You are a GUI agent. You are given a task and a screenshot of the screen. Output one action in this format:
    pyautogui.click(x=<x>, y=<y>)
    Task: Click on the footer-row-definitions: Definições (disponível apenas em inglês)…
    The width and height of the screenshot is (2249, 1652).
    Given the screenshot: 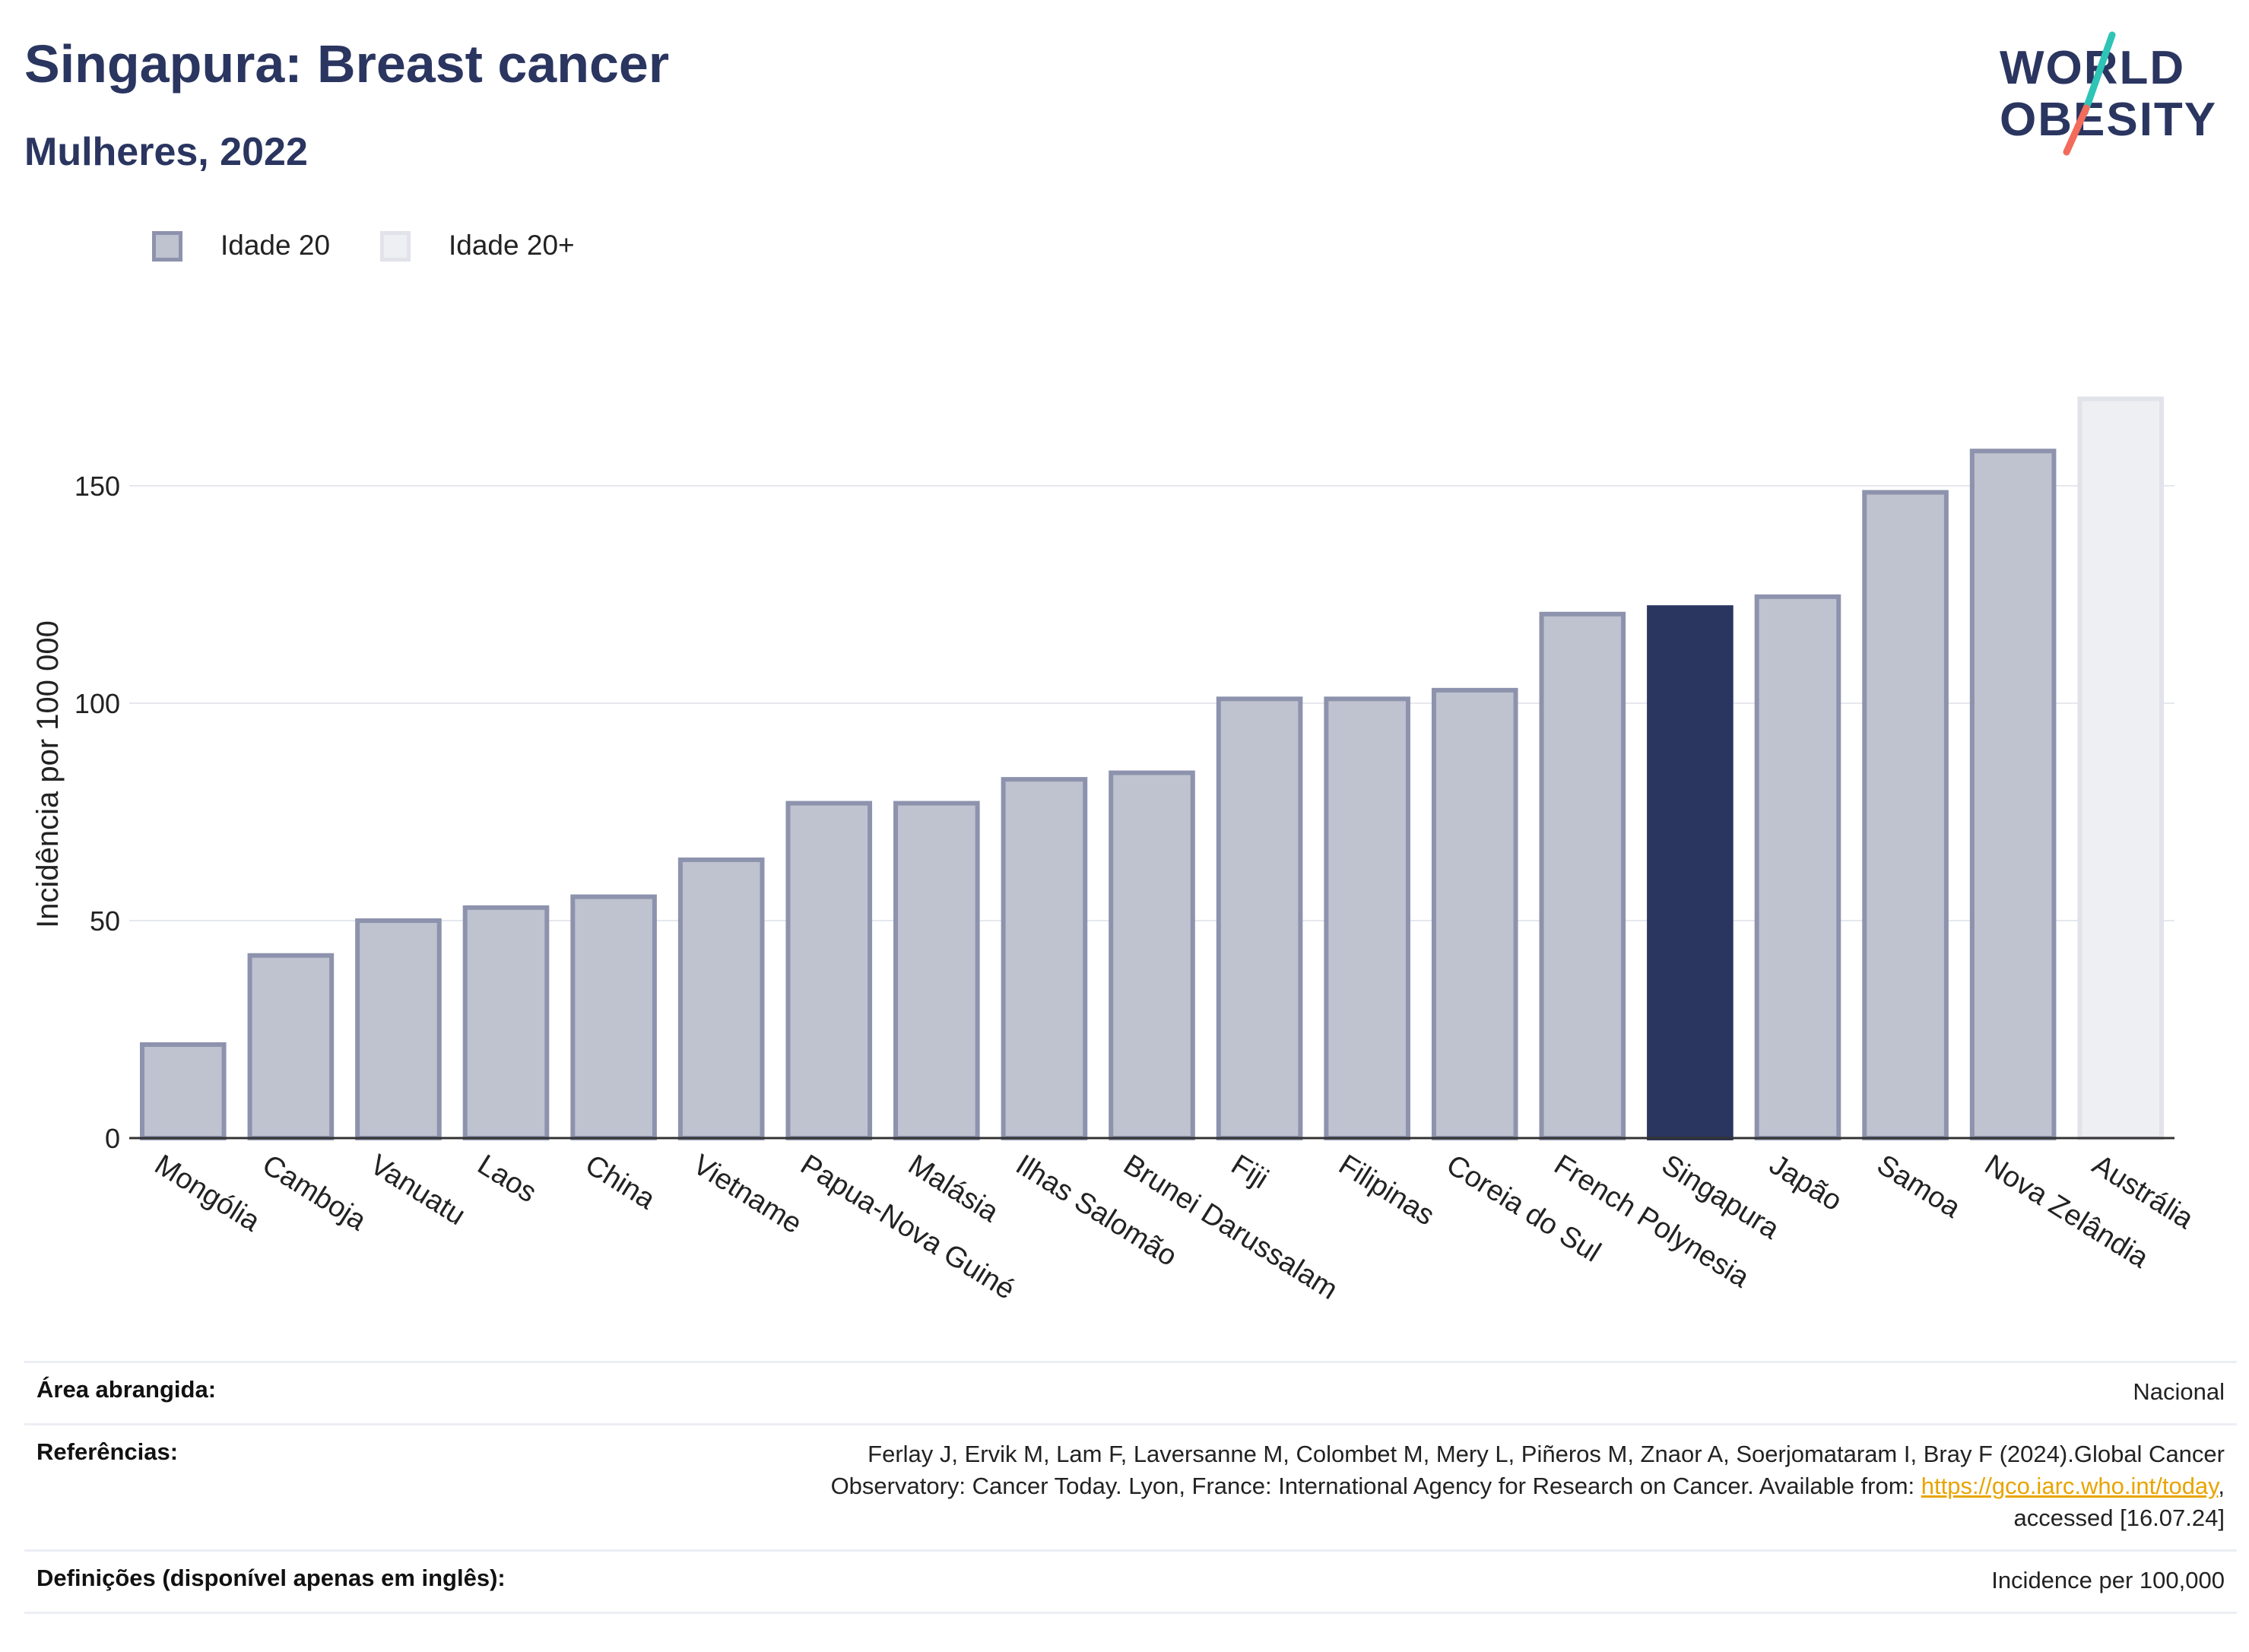 What is the action you would take?
    pyautogui.click(x=1130, y=1587)
    